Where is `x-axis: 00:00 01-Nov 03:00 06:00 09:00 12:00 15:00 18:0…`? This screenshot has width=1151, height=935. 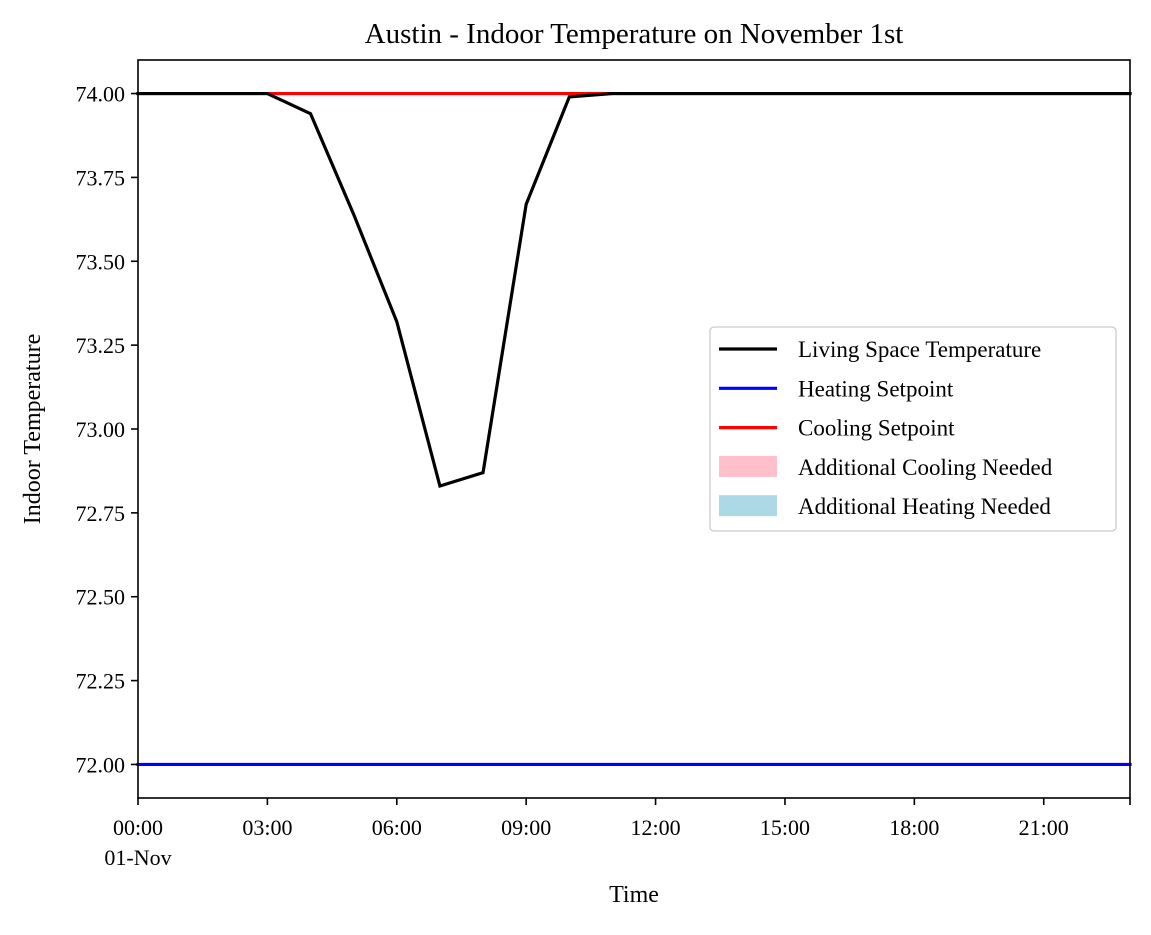 x-axis: 00:00 01-Nov 03:00 06:00 09:00 12:00 15:00 18:0… is located at coordinates (617, 834).